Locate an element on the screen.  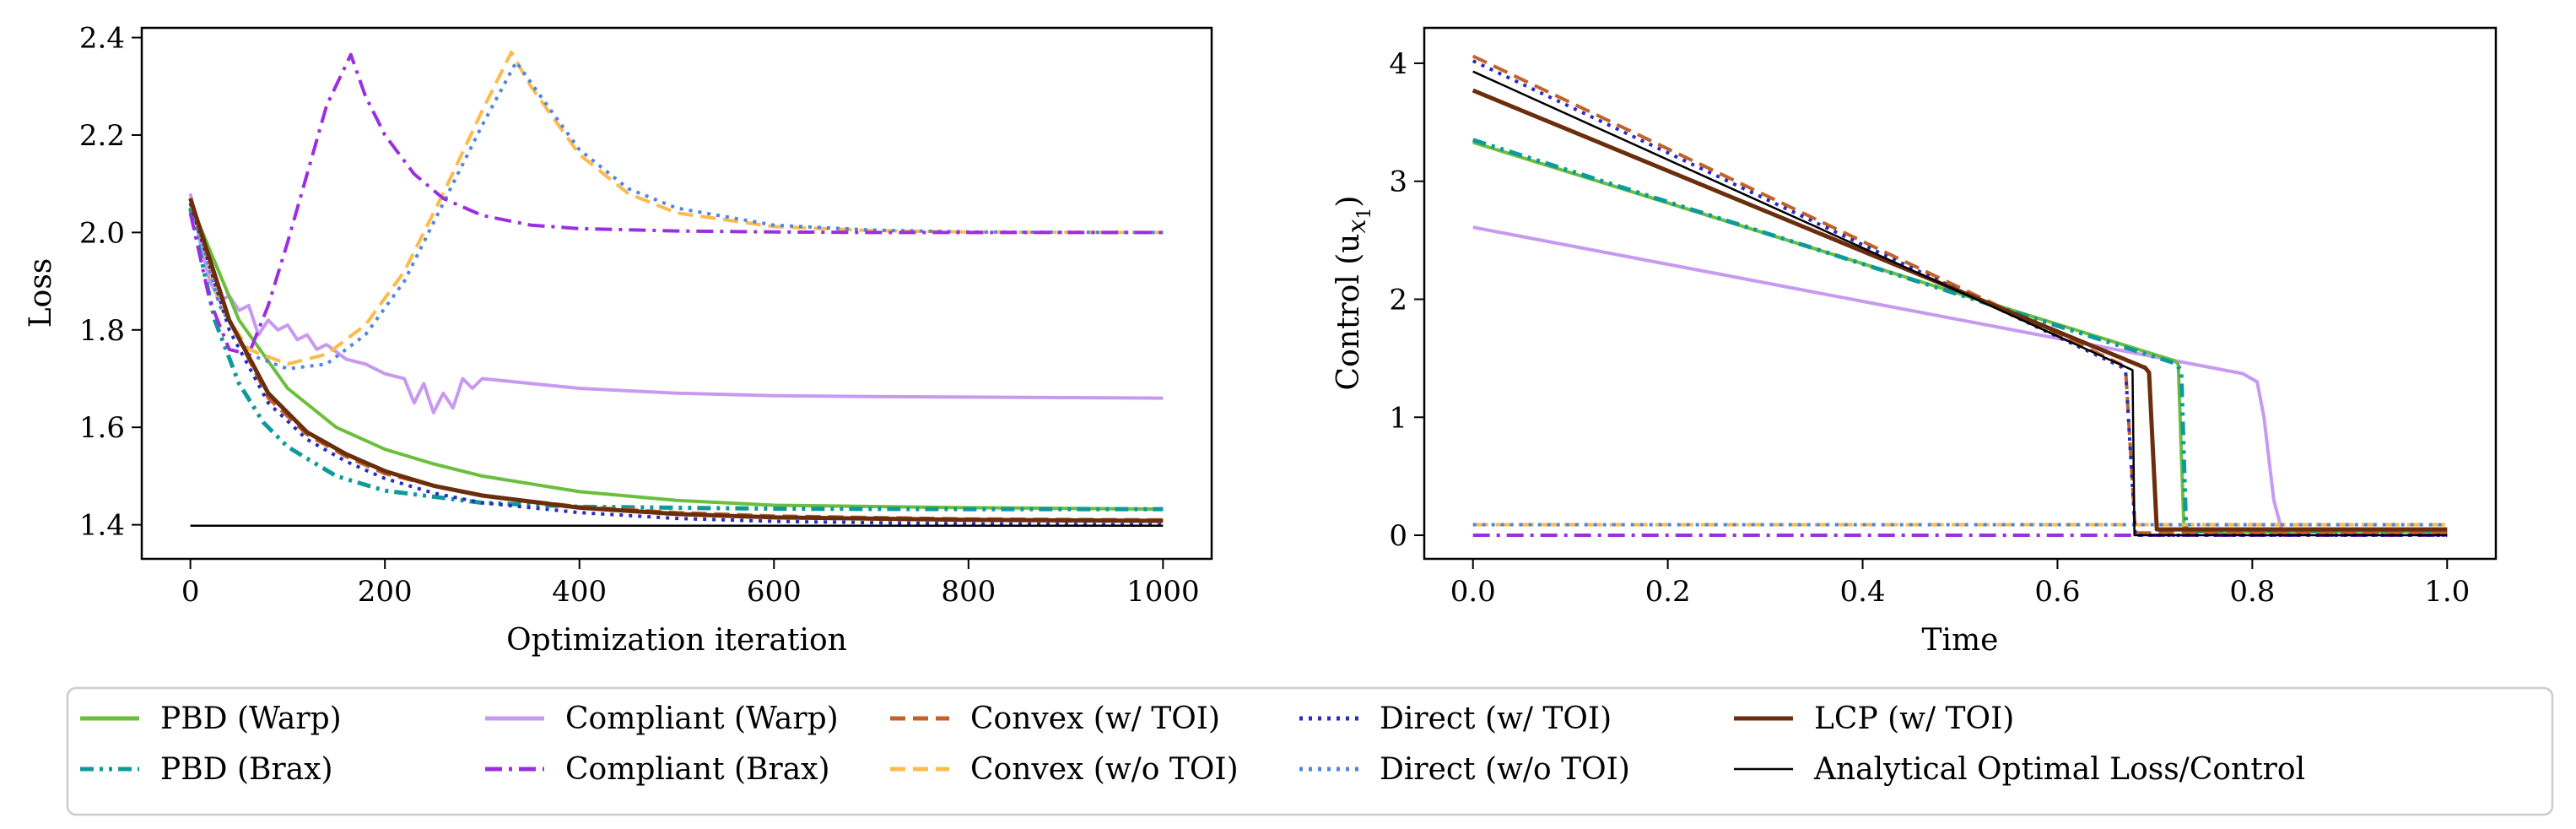
control-x-tick-label: 0.2 is located at coordinates (1668, 592).